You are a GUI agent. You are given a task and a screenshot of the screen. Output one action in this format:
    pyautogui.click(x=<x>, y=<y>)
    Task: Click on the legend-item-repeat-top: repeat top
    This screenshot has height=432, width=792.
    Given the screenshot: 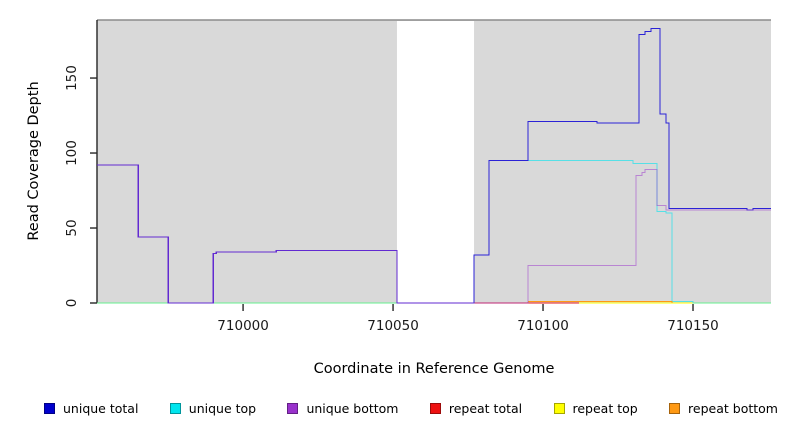 What is the action you would take?
    pyautogui.click(x=595, y=408)
    